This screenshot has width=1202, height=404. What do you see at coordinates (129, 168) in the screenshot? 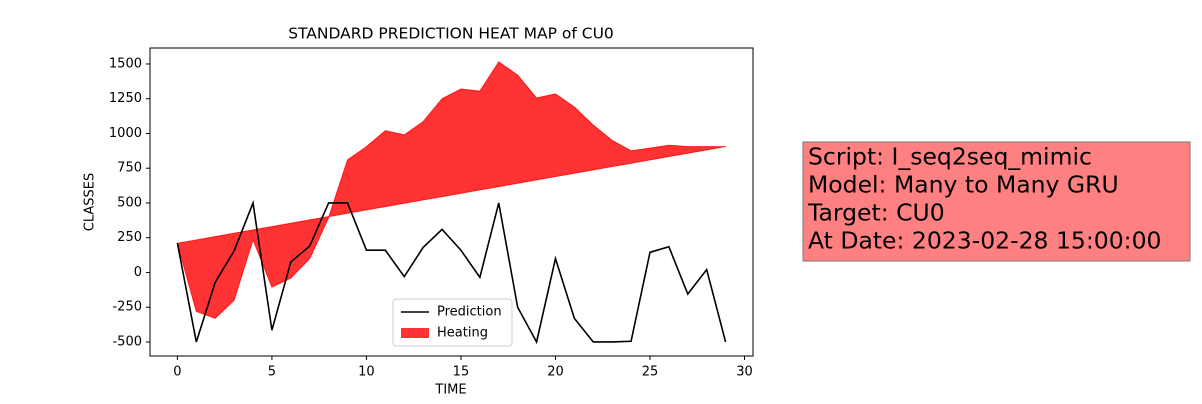
I see `y-tick-label: 750` at bounding box center [129, 168].